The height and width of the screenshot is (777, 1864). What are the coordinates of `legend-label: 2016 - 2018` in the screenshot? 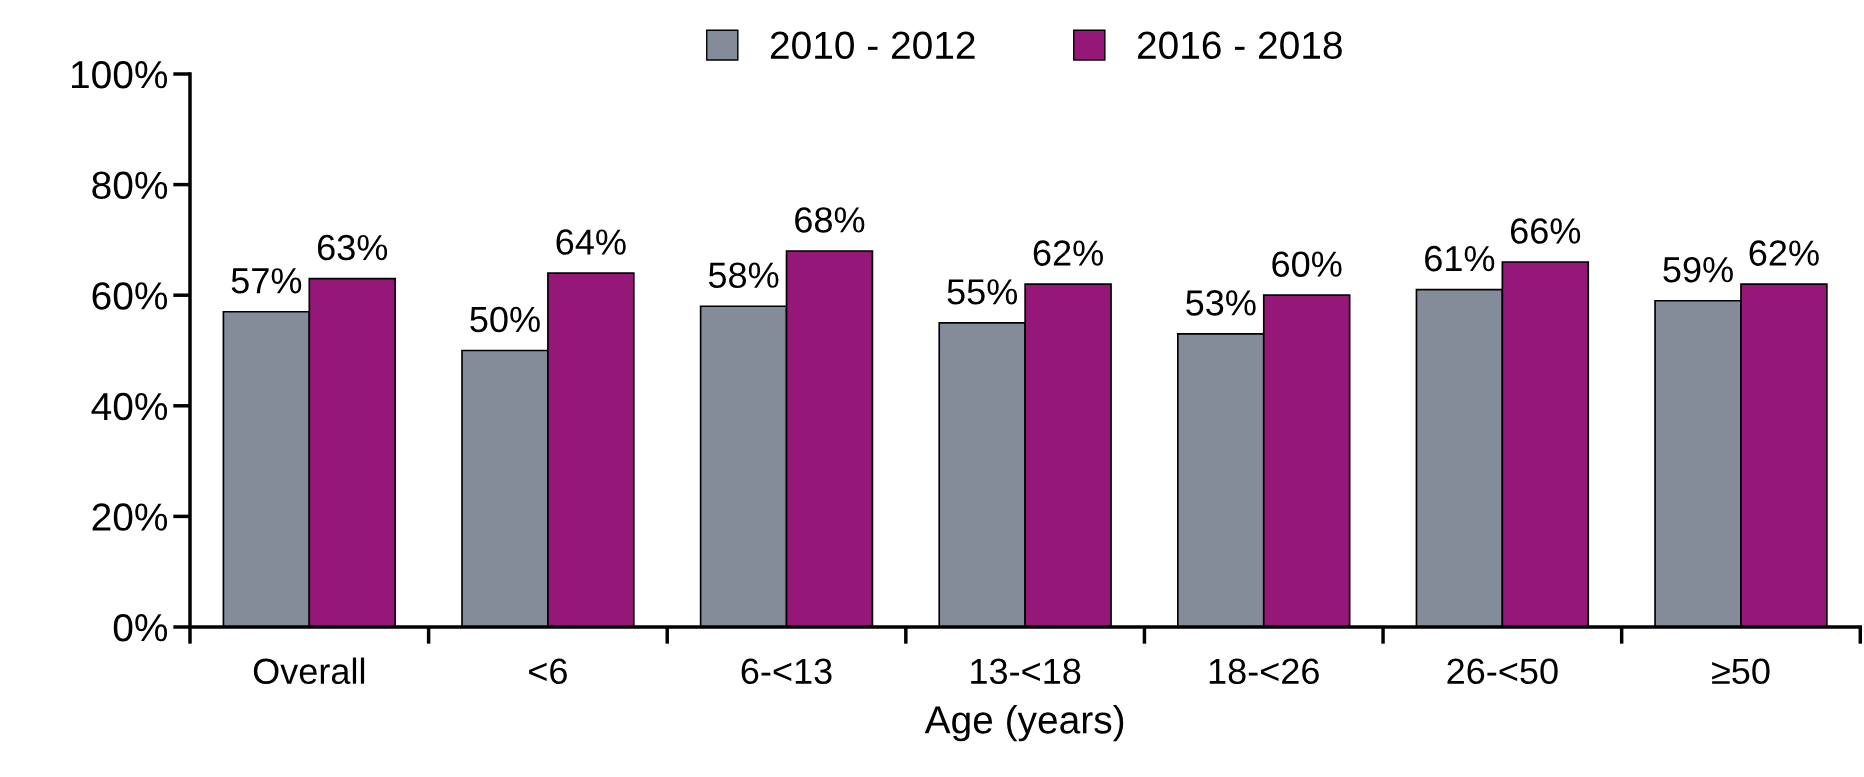 It's located at (1239, 45).